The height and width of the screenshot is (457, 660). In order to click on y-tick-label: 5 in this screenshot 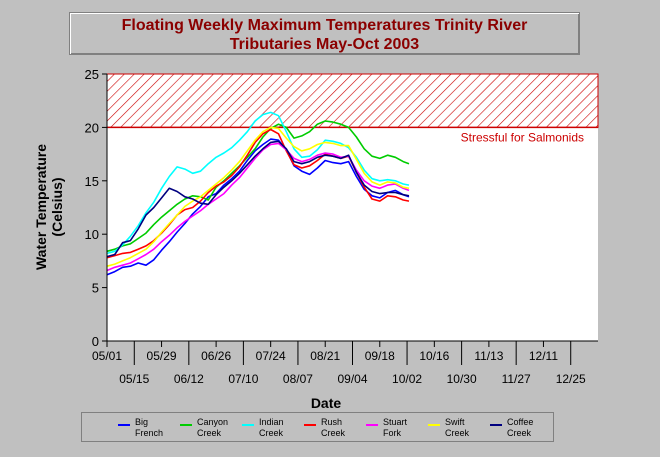, I will do `click(95, 288)`.